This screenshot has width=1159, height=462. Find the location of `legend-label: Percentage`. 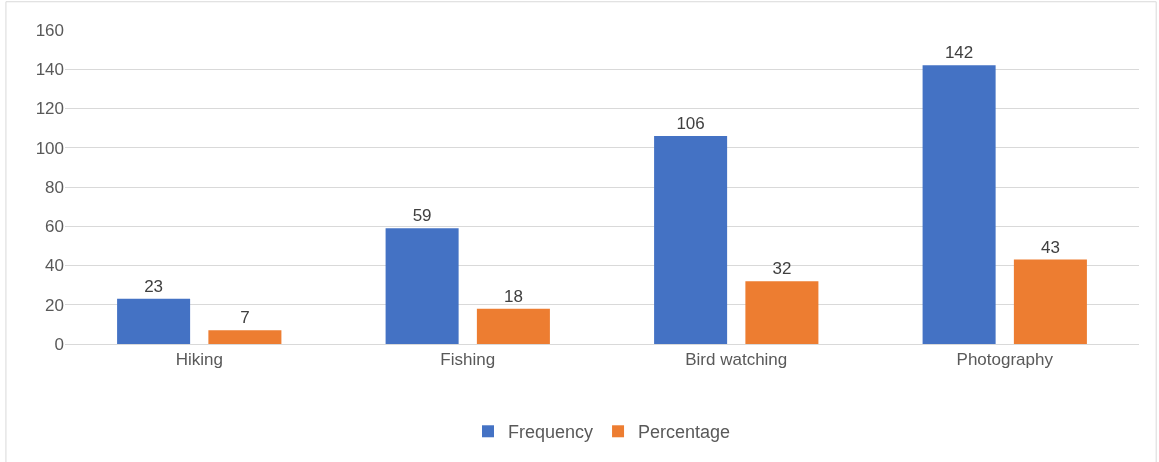

legend-label: Percentage is located at coordinates (684, 432).